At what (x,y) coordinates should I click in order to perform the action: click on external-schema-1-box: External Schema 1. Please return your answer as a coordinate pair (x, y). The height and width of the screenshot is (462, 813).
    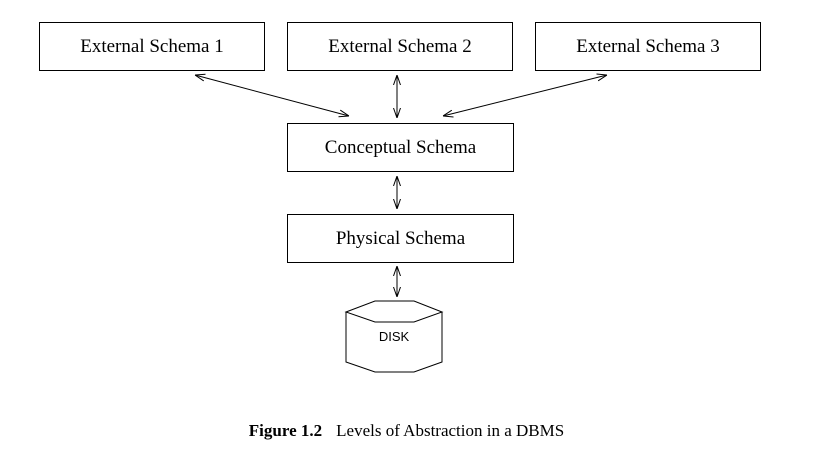
    Looking at the image, I should click on (152, 46).